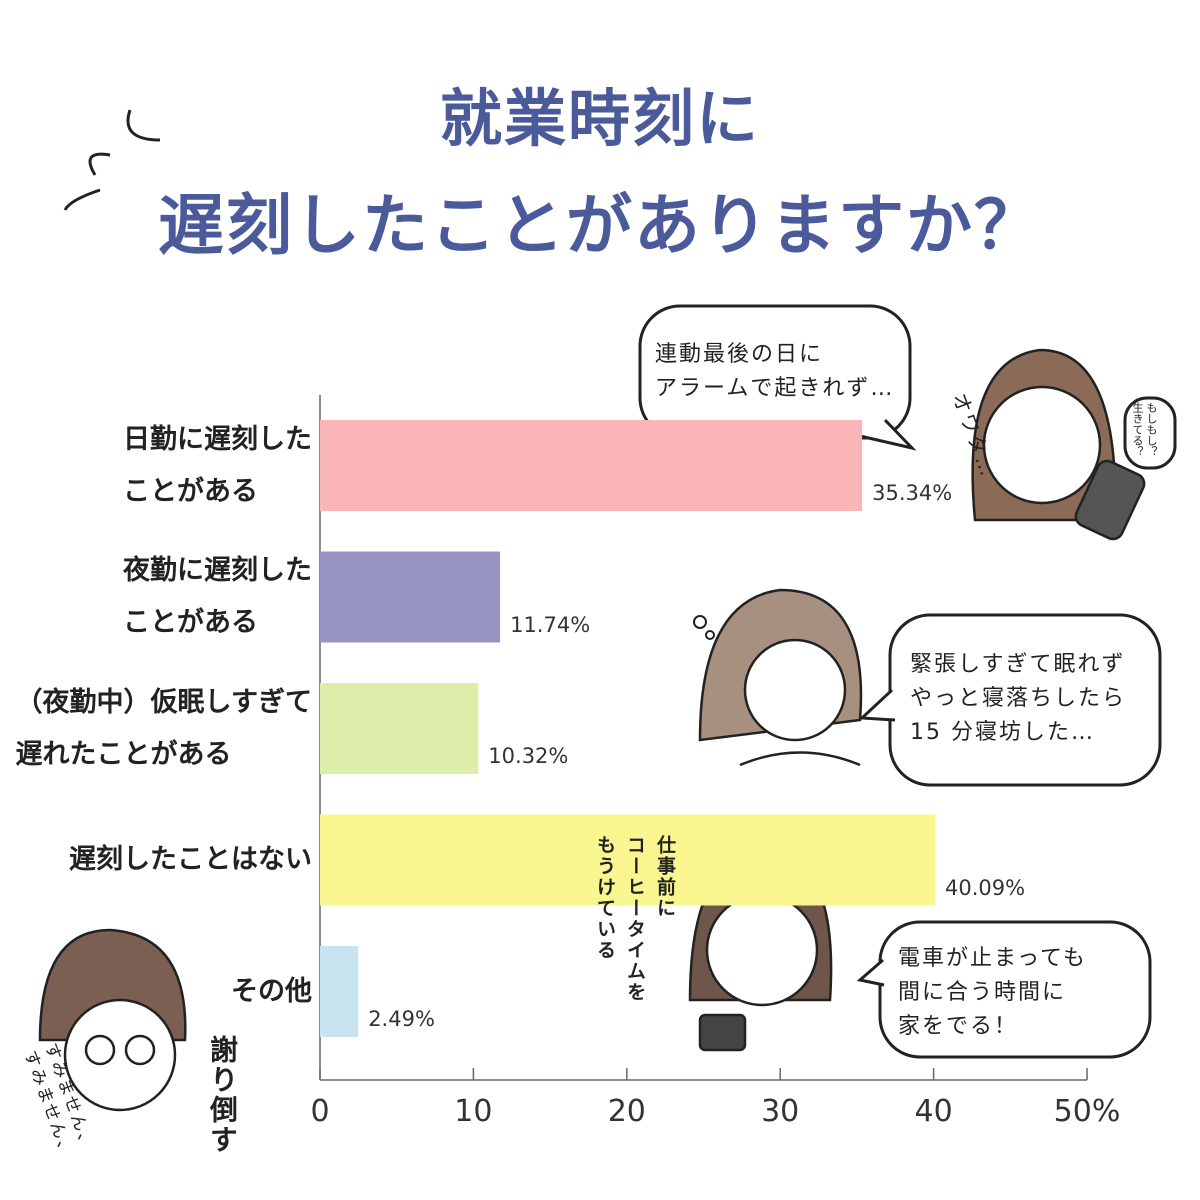 Image resolution: width=1200 pixels, height=1200 pixels. I want to click on x-tick-label: 10, so click(473, 1111).